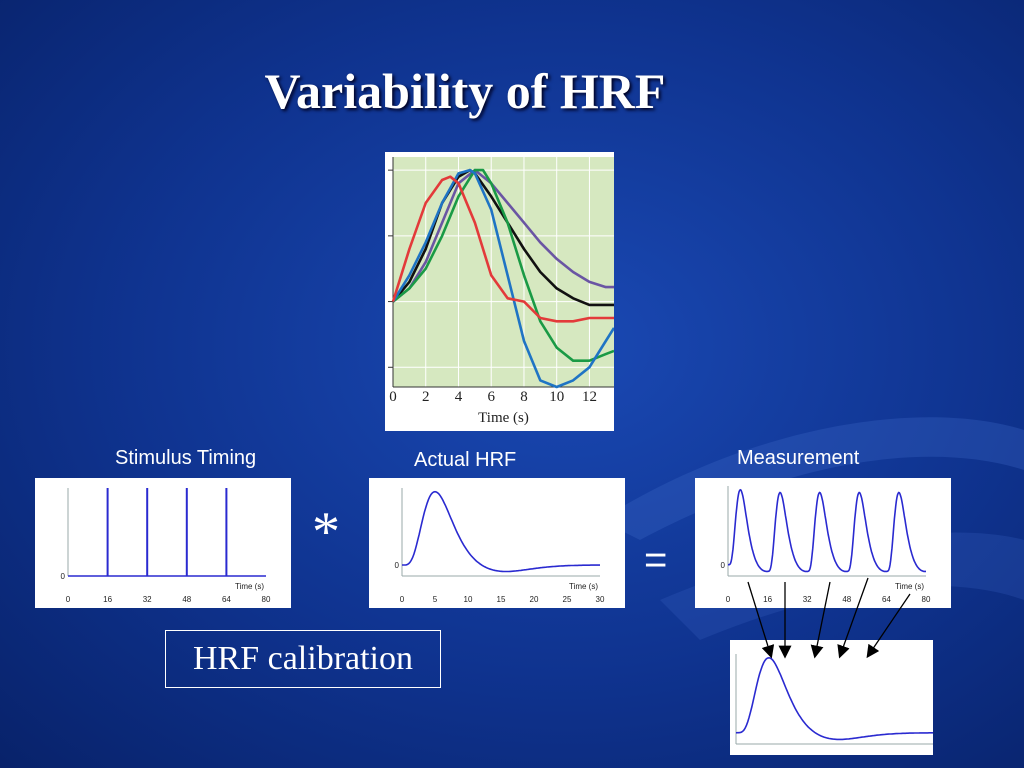  Describe the element at coordinates (501, 531) in the screenshot. I see `hrf-curve` at that location.